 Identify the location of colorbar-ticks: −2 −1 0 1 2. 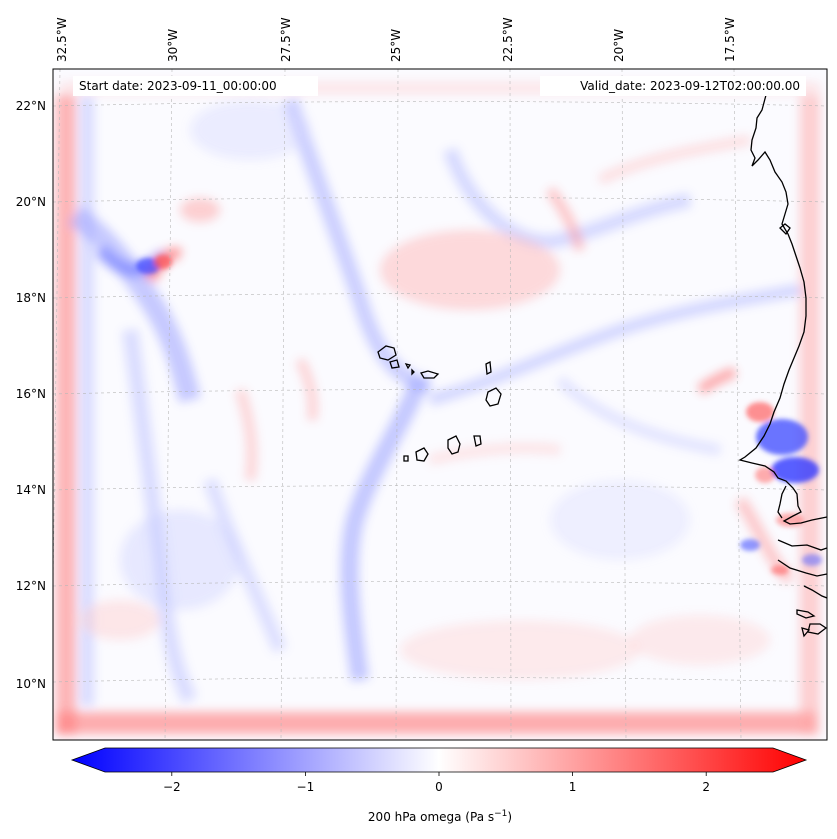
(436, 783).